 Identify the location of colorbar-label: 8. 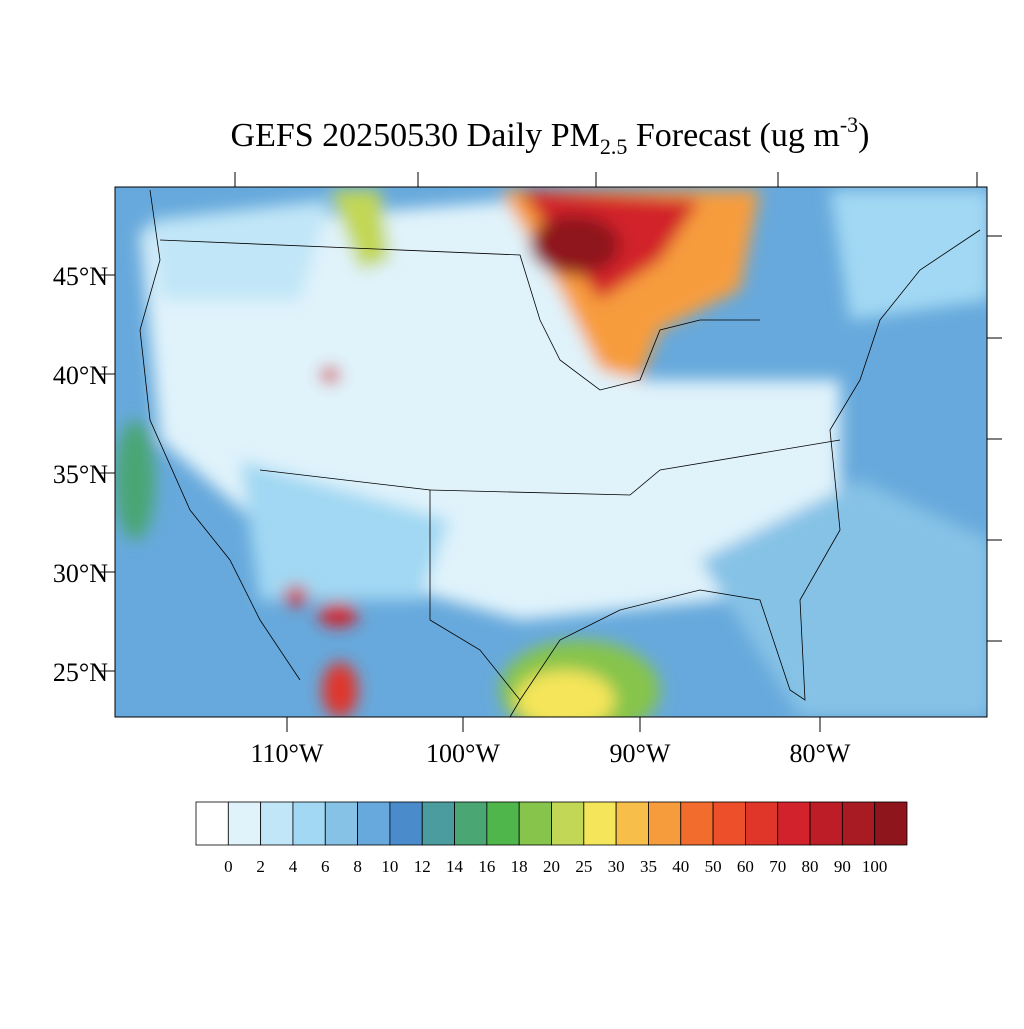
(357, 866).